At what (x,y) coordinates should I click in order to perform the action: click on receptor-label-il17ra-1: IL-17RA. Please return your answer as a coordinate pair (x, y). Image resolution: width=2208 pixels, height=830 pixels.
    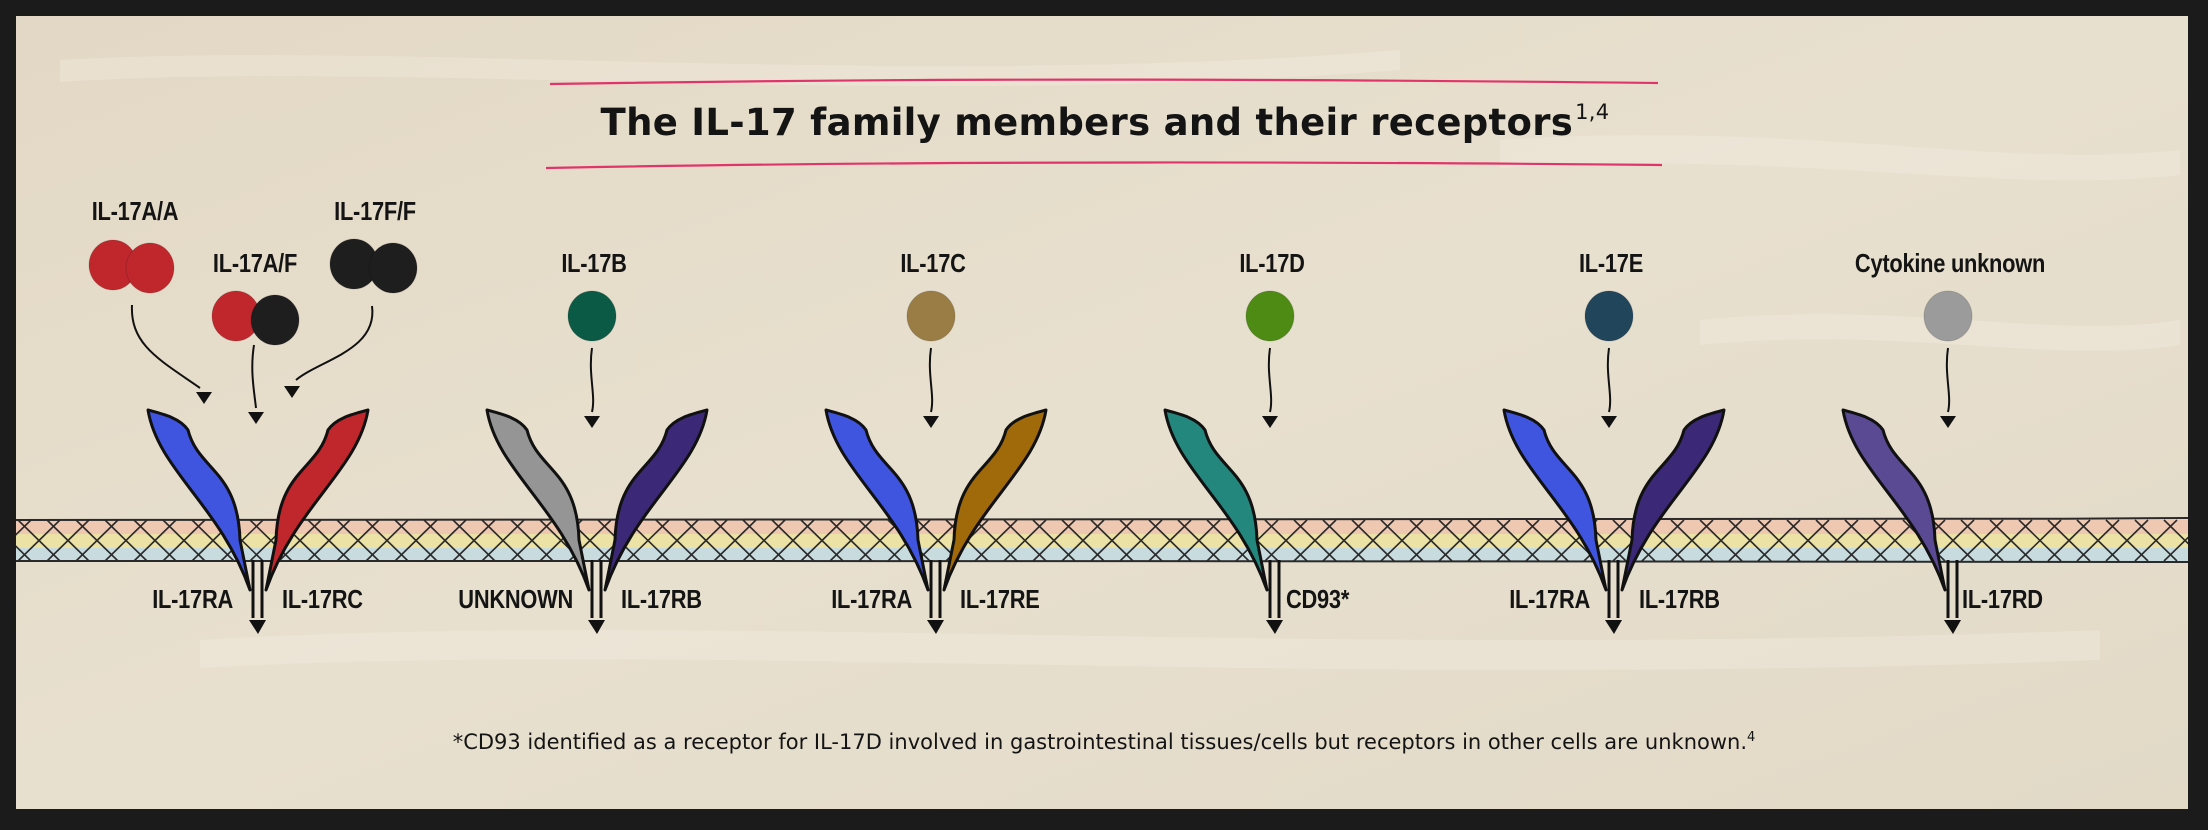
    Looking at the image, I should click on (192, 599).